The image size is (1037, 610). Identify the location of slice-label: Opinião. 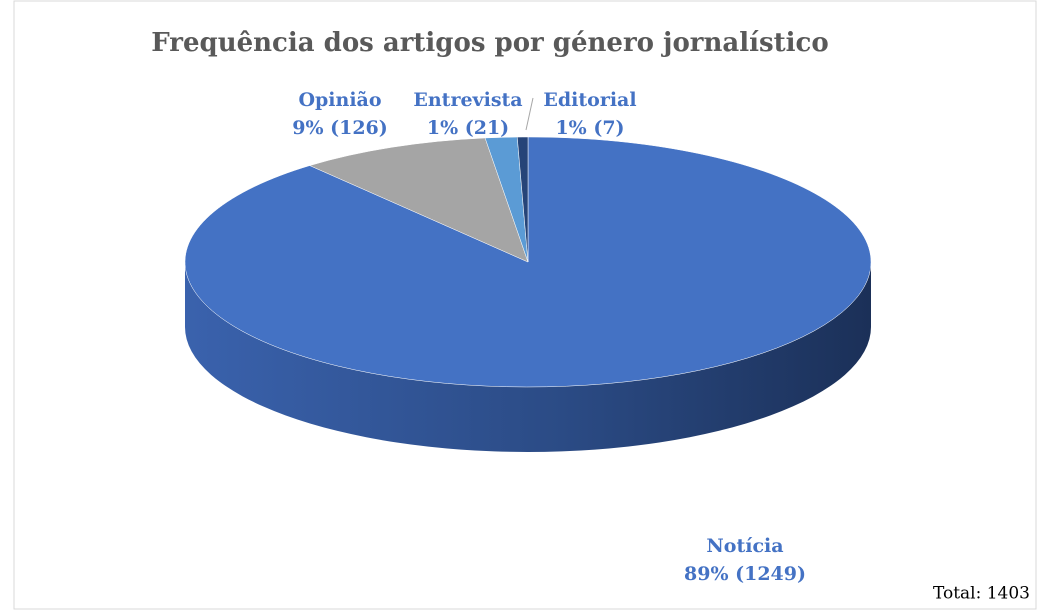
(339, 100).